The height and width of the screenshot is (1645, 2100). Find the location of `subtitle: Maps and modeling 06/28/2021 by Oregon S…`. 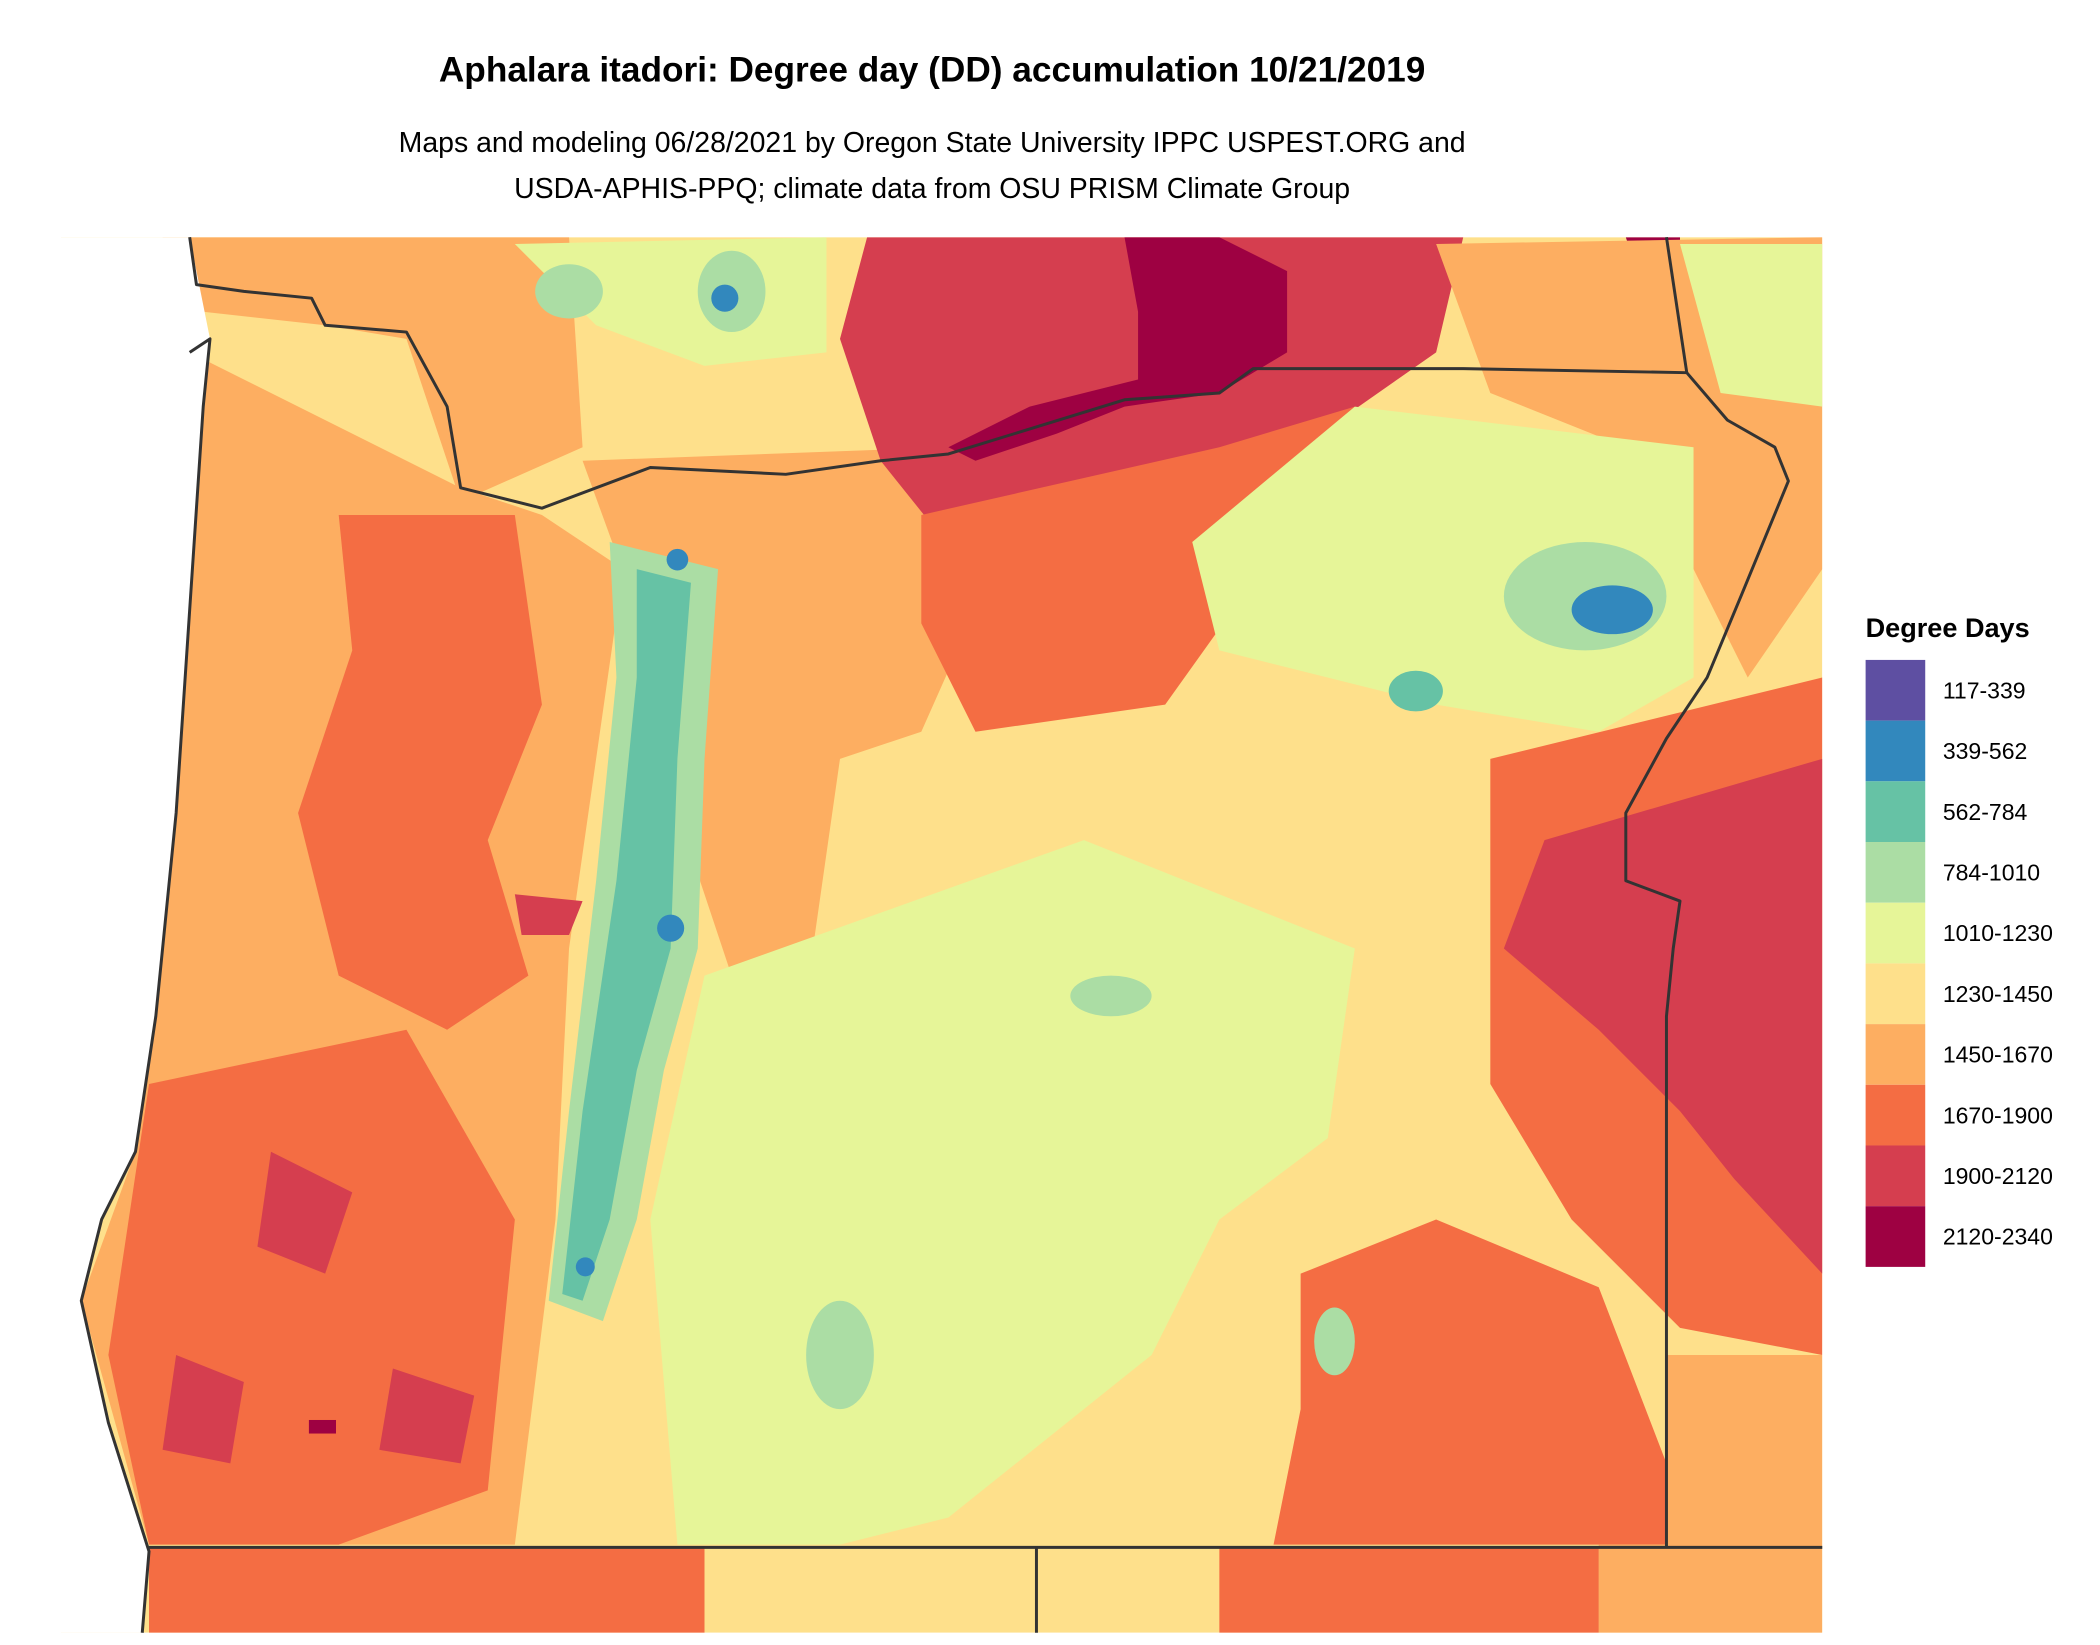

subtitle: Maps and modeling 06/28/2021 by Oregon S… is located at coordinates (932, 143).